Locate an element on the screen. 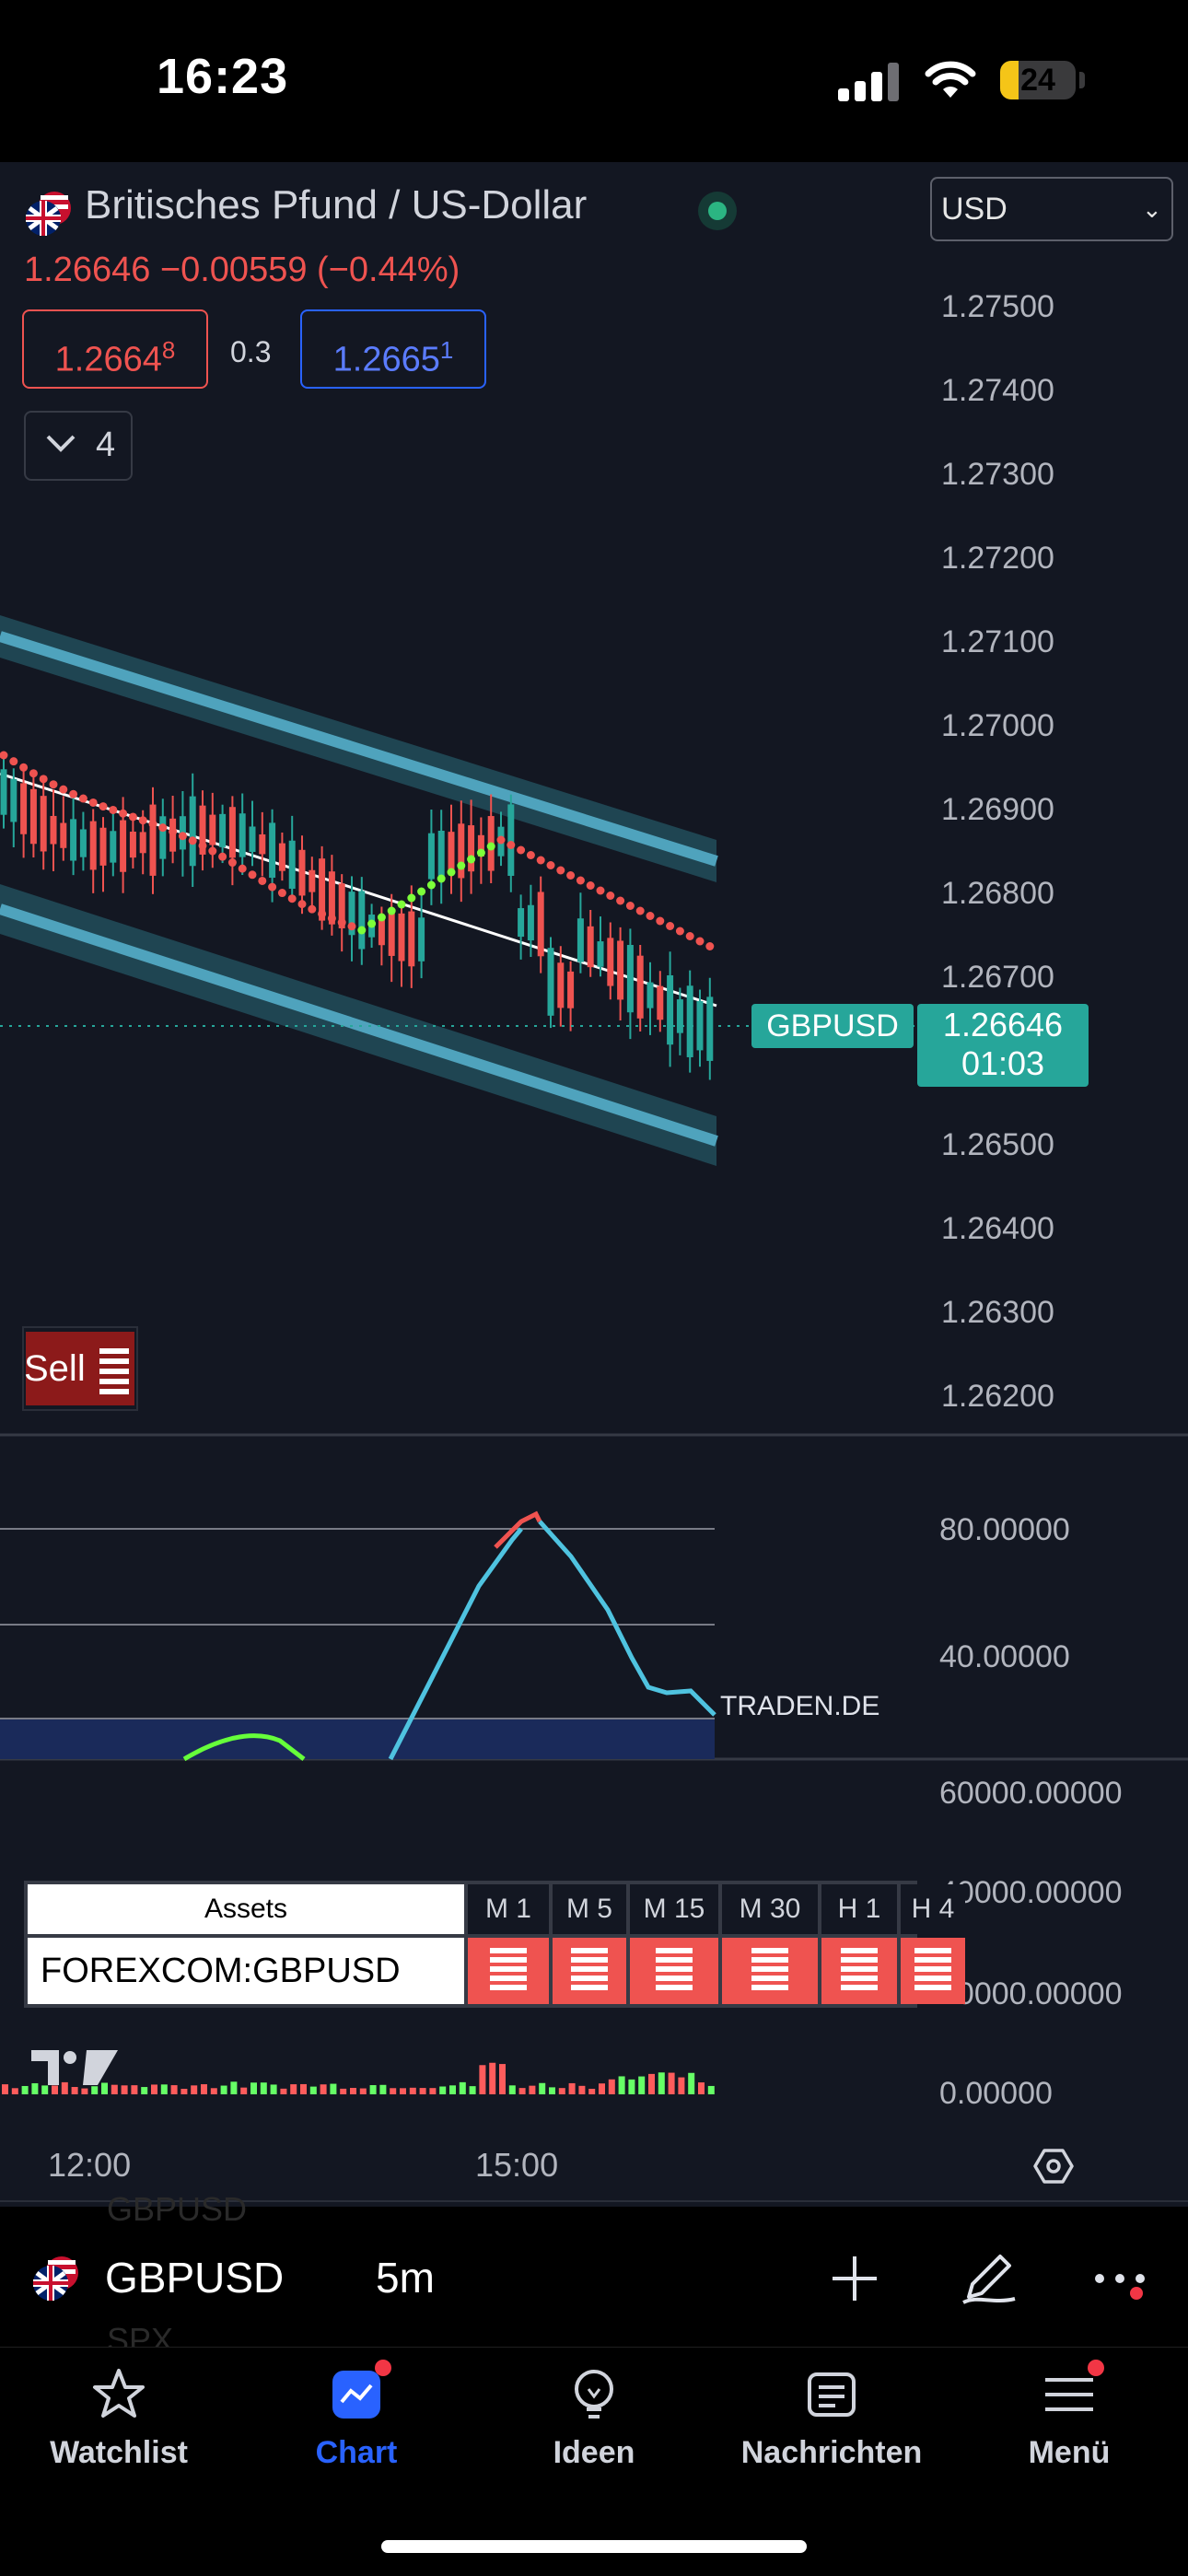 The height and width of the screenshot is (2576, 1188). oscillator-axis: 80.00000 40.00000 is located at coordinates (1004, 1593).